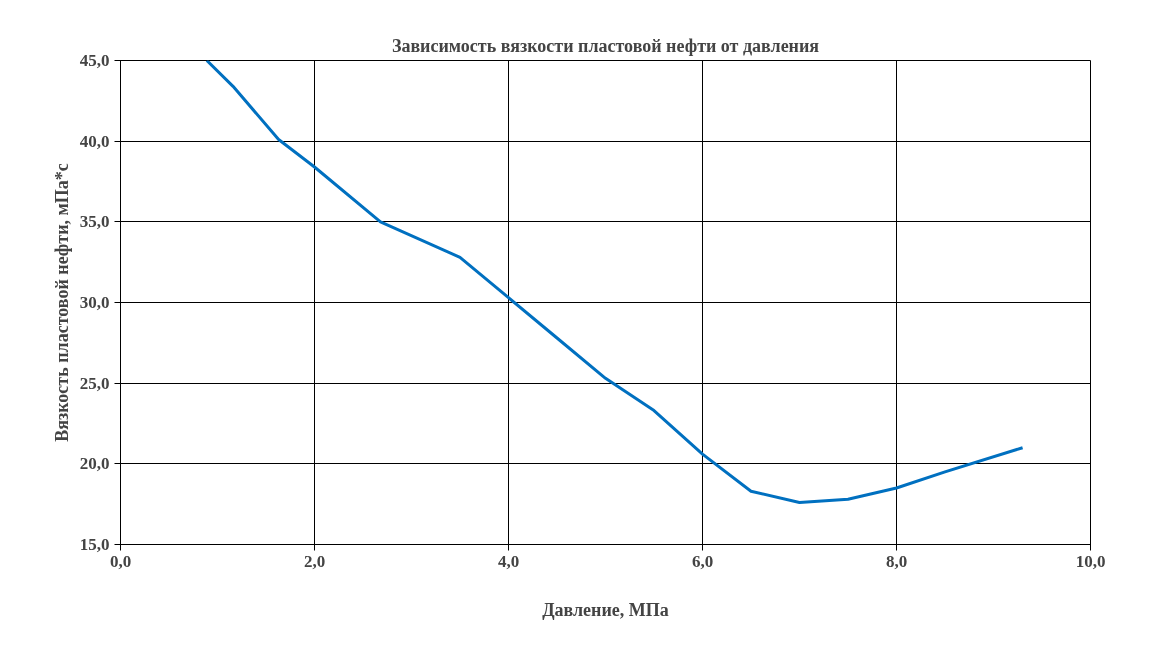 The width and height of the screenshot is (1160, 664). What do you see at coordinates (94, 60) in the screenshot?
I see `y-tick-label: 45,0` at bounding box center [94, 60].